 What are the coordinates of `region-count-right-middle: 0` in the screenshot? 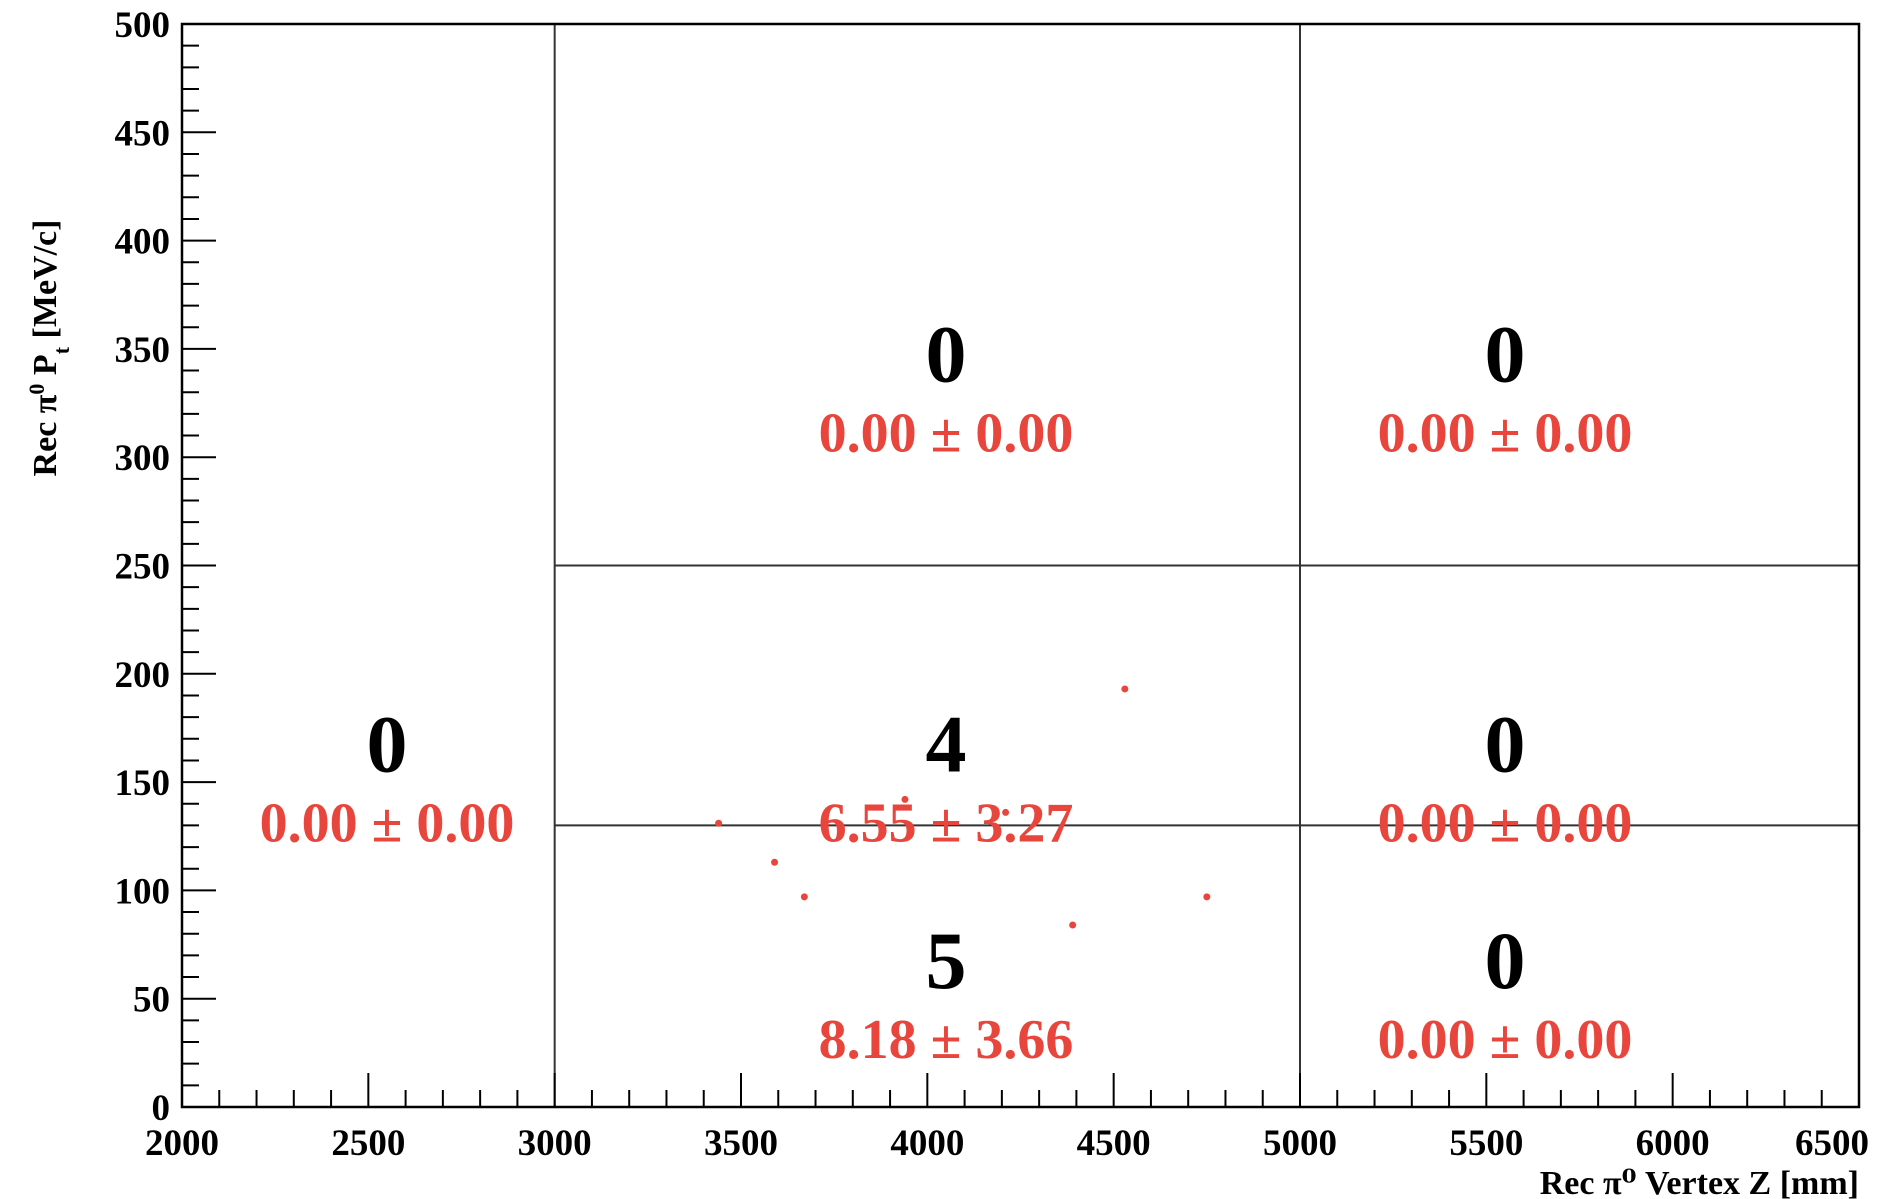 It's located at (1504, 743).